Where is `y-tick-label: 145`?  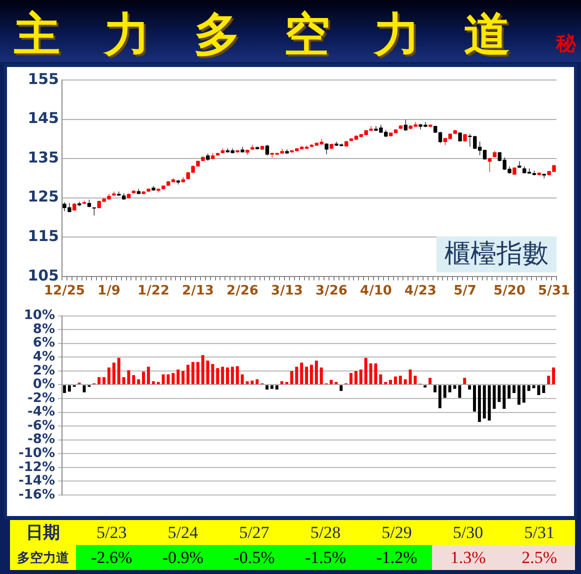
y-tick-label: 145 is located at coordinates (43, 118).